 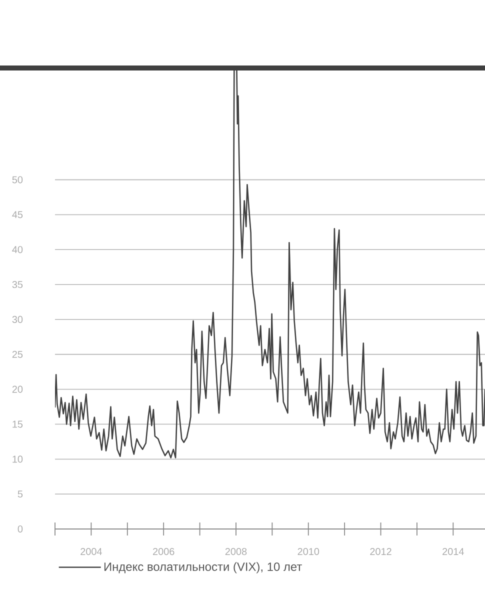 I want to click on x-tick-label: 2012, so click(x=381, y=552).